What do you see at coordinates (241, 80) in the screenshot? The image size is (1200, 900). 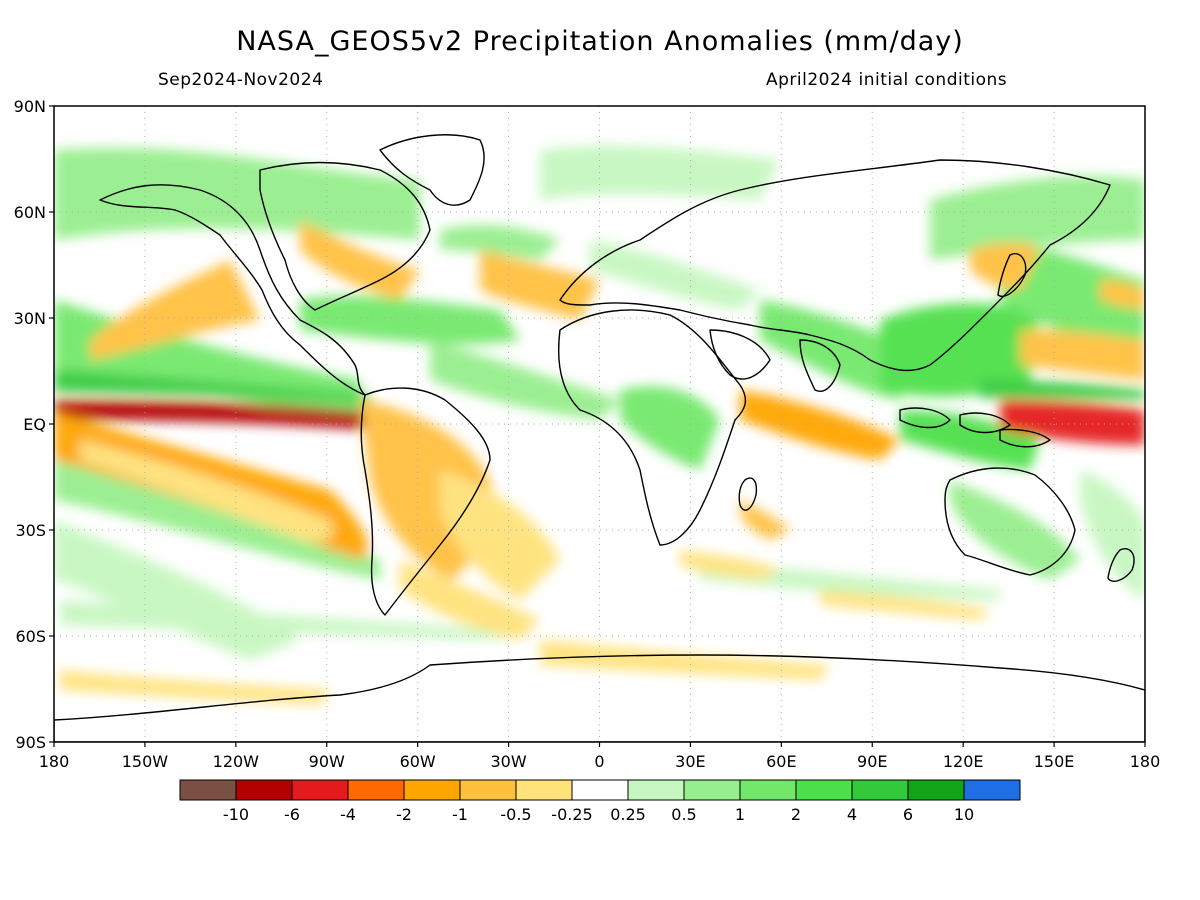 I see `forecast-period: Sep2024-Nov2024` at bounding box center [241, 80].